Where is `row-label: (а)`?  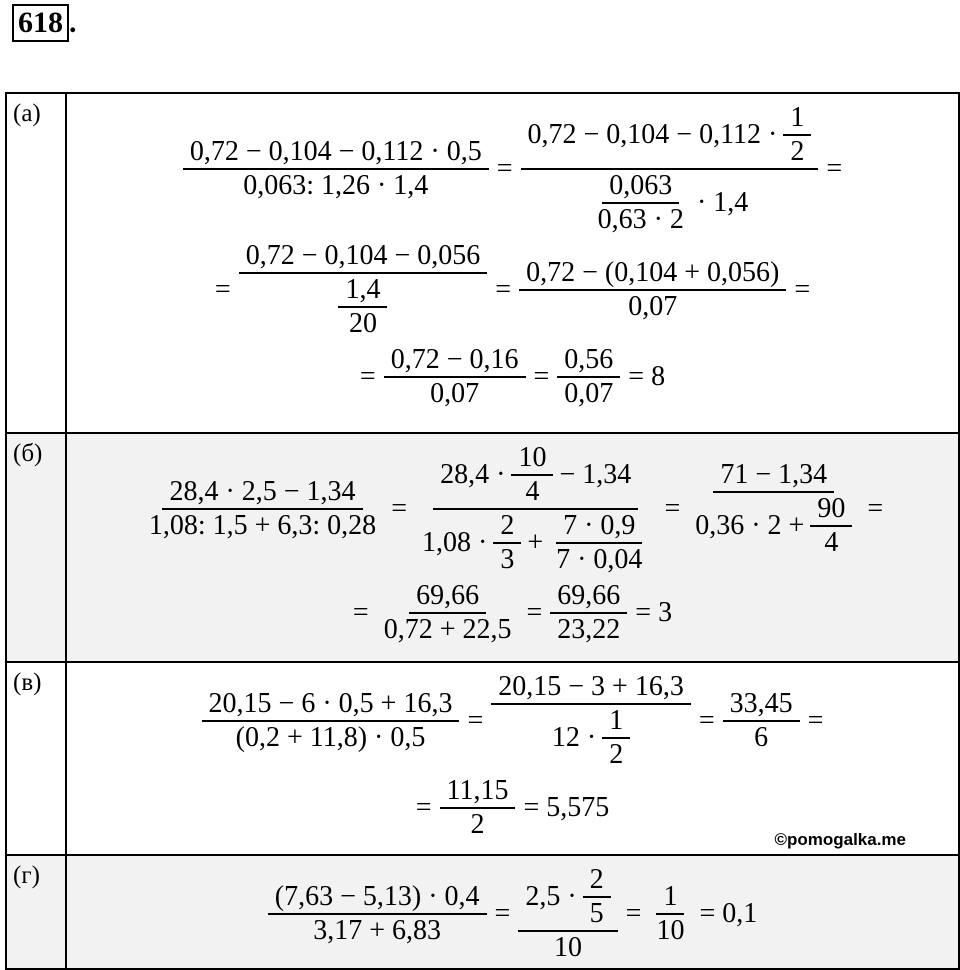
row-label: (а) is located at coordinates (37, 263).